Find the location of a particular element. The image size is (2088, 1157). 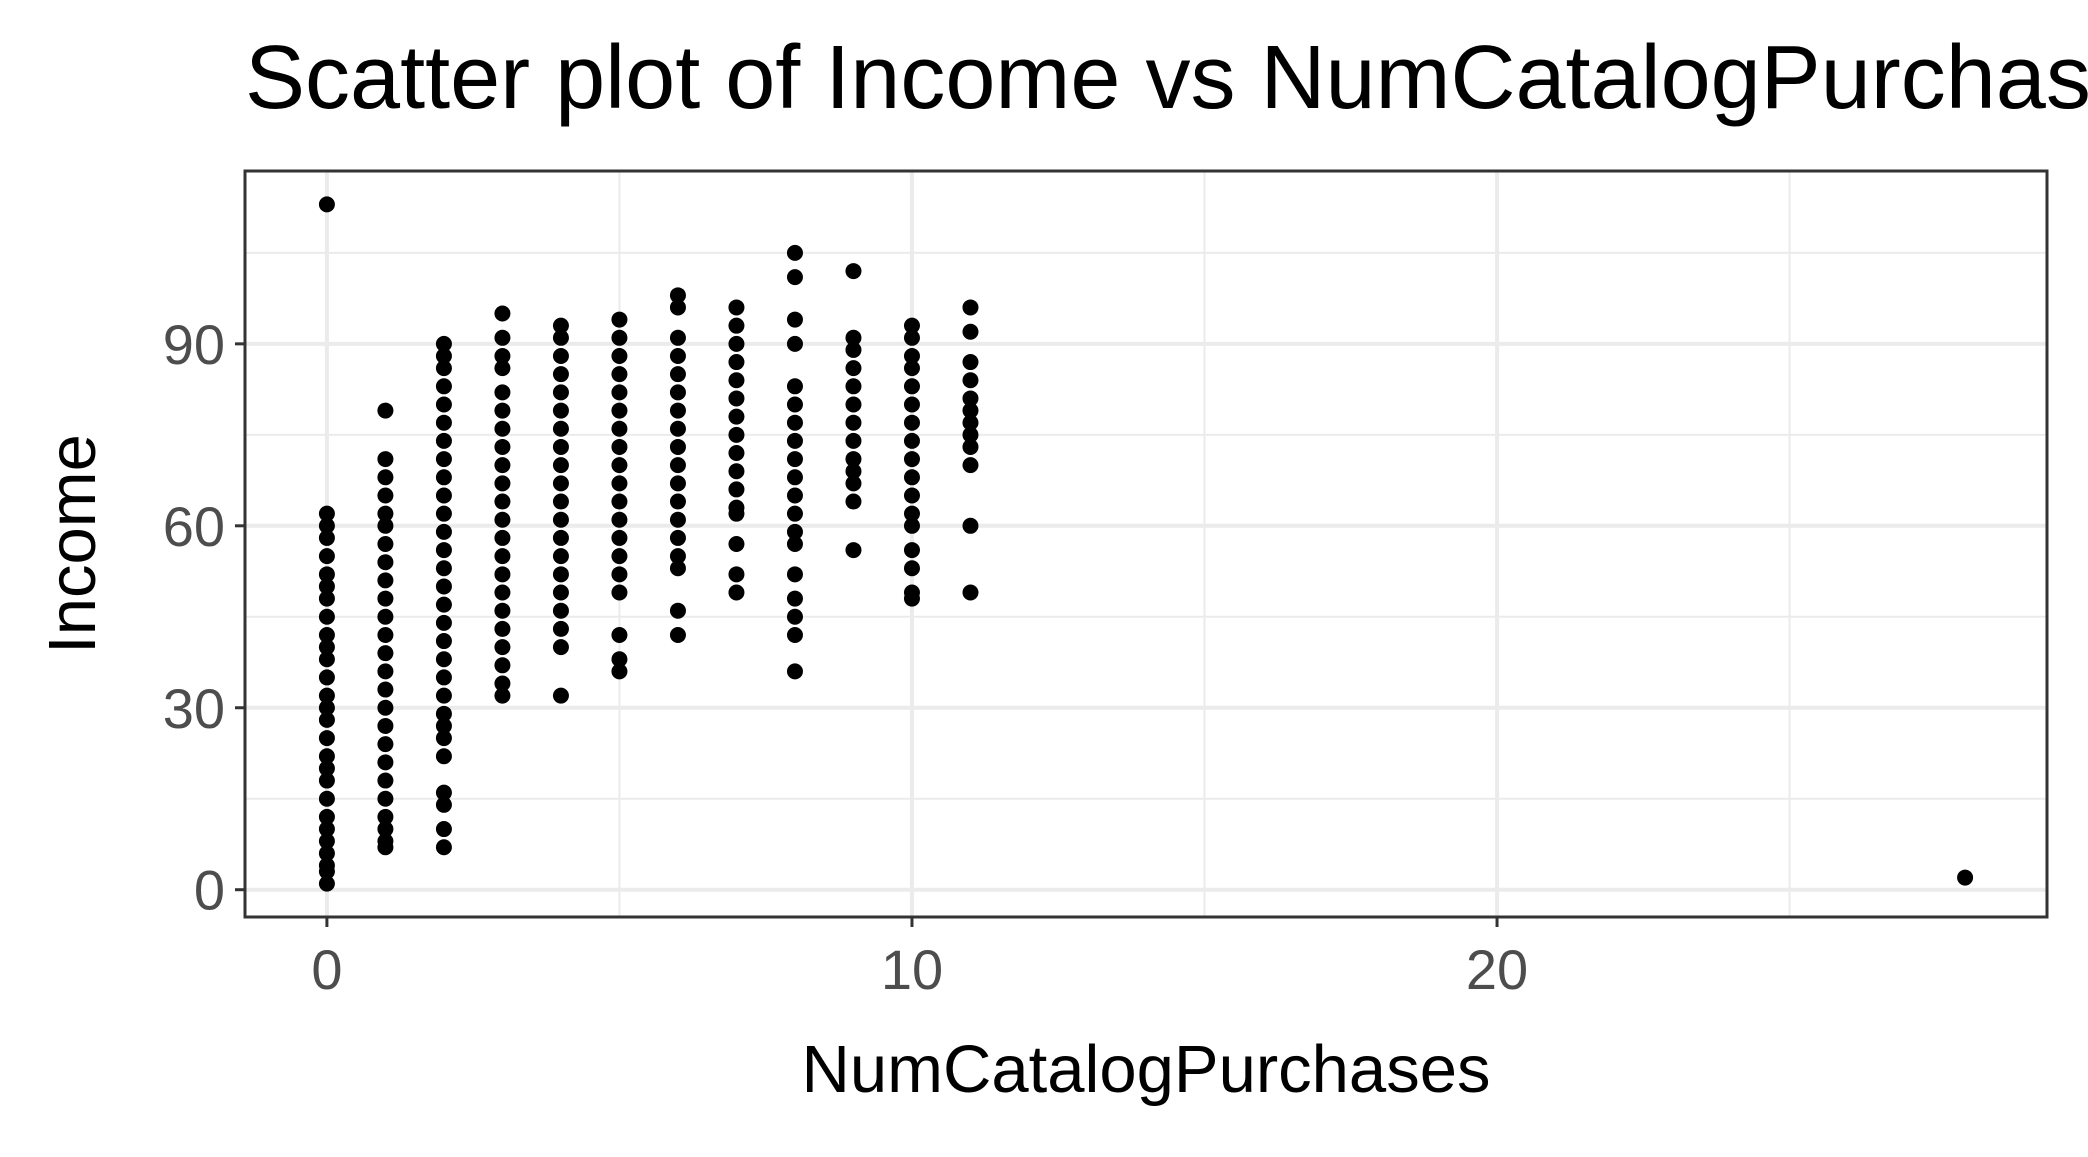

y-tick-label: 90 is located at coordinates (194, 344).